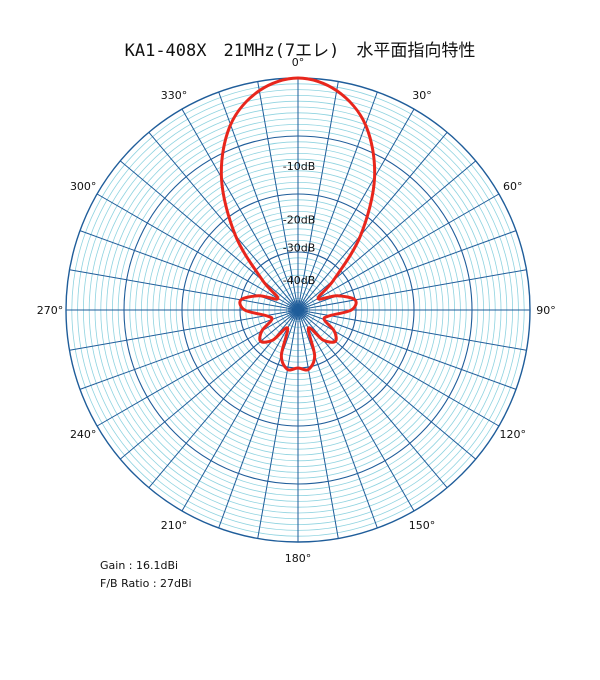  What do you see at coordinates (146, 583) in the screenshot?
I see `fb-ratio-text: F/B Ratio : 27dBi` at bounding box center [146, 583].